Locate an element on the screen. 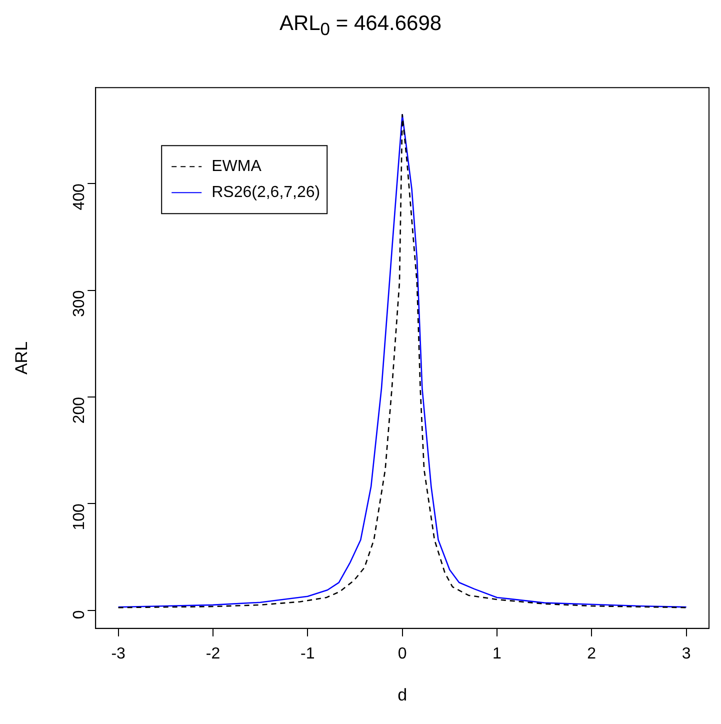  x-tick-label: 1 is located at coordinates (497, 653).